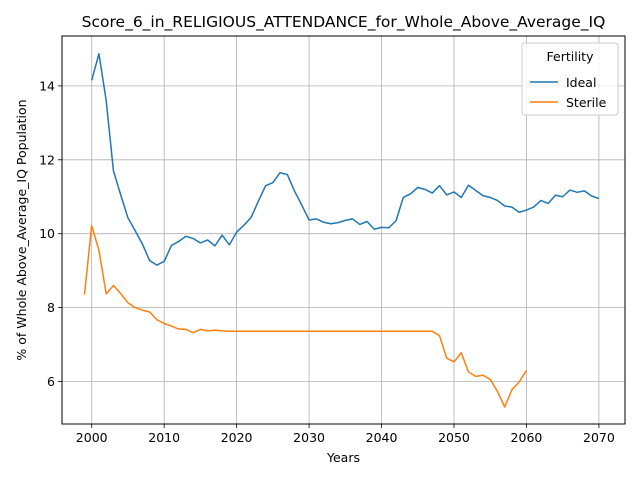 Image resolution: width=640 pixels, height=480 pixels. Describe the element at coordinates (581, 82) in the screenshot. I see `legend-label-ideal: Ideal` at that location.